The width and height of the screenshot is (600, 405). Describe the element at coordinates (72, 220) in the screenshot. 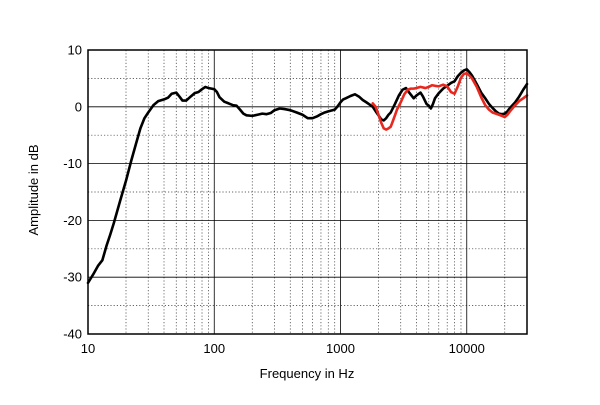

I see `y-tick-label: -20` at that location.